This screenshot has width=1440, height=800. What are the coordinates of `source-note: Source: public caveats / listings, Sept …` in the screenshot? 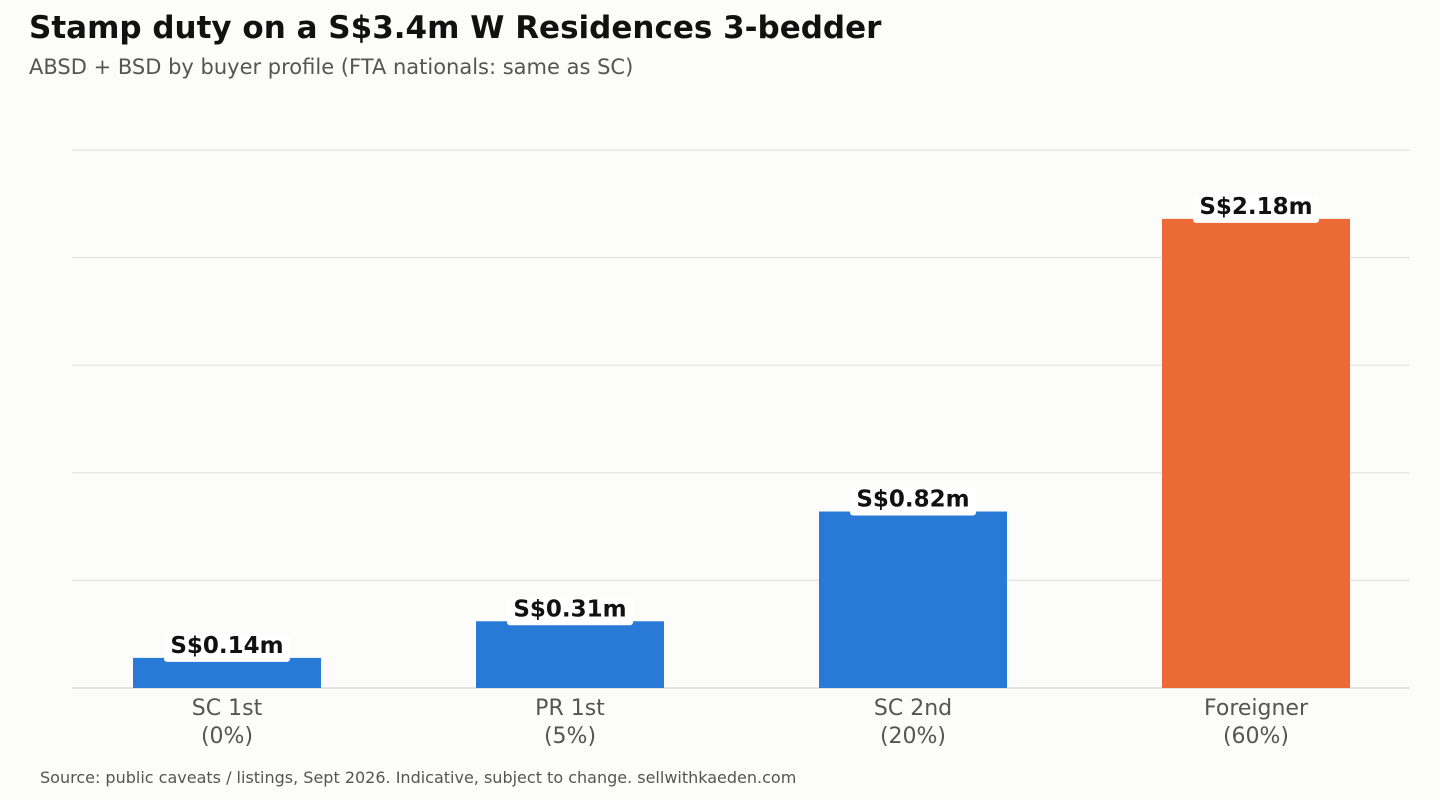 It's located at (418, 777).